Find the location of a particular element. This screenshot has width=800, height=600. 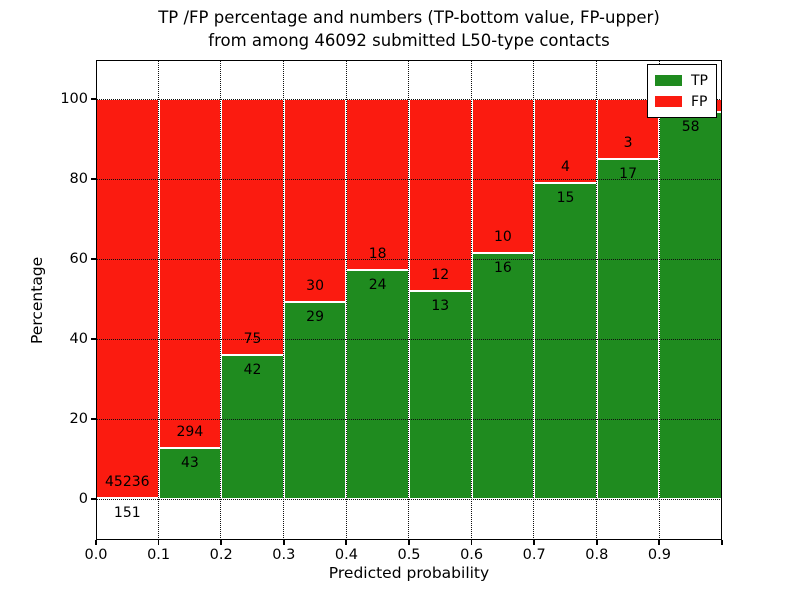

x-tick-label-5: 0.5 is located at coordinates (409, 555).